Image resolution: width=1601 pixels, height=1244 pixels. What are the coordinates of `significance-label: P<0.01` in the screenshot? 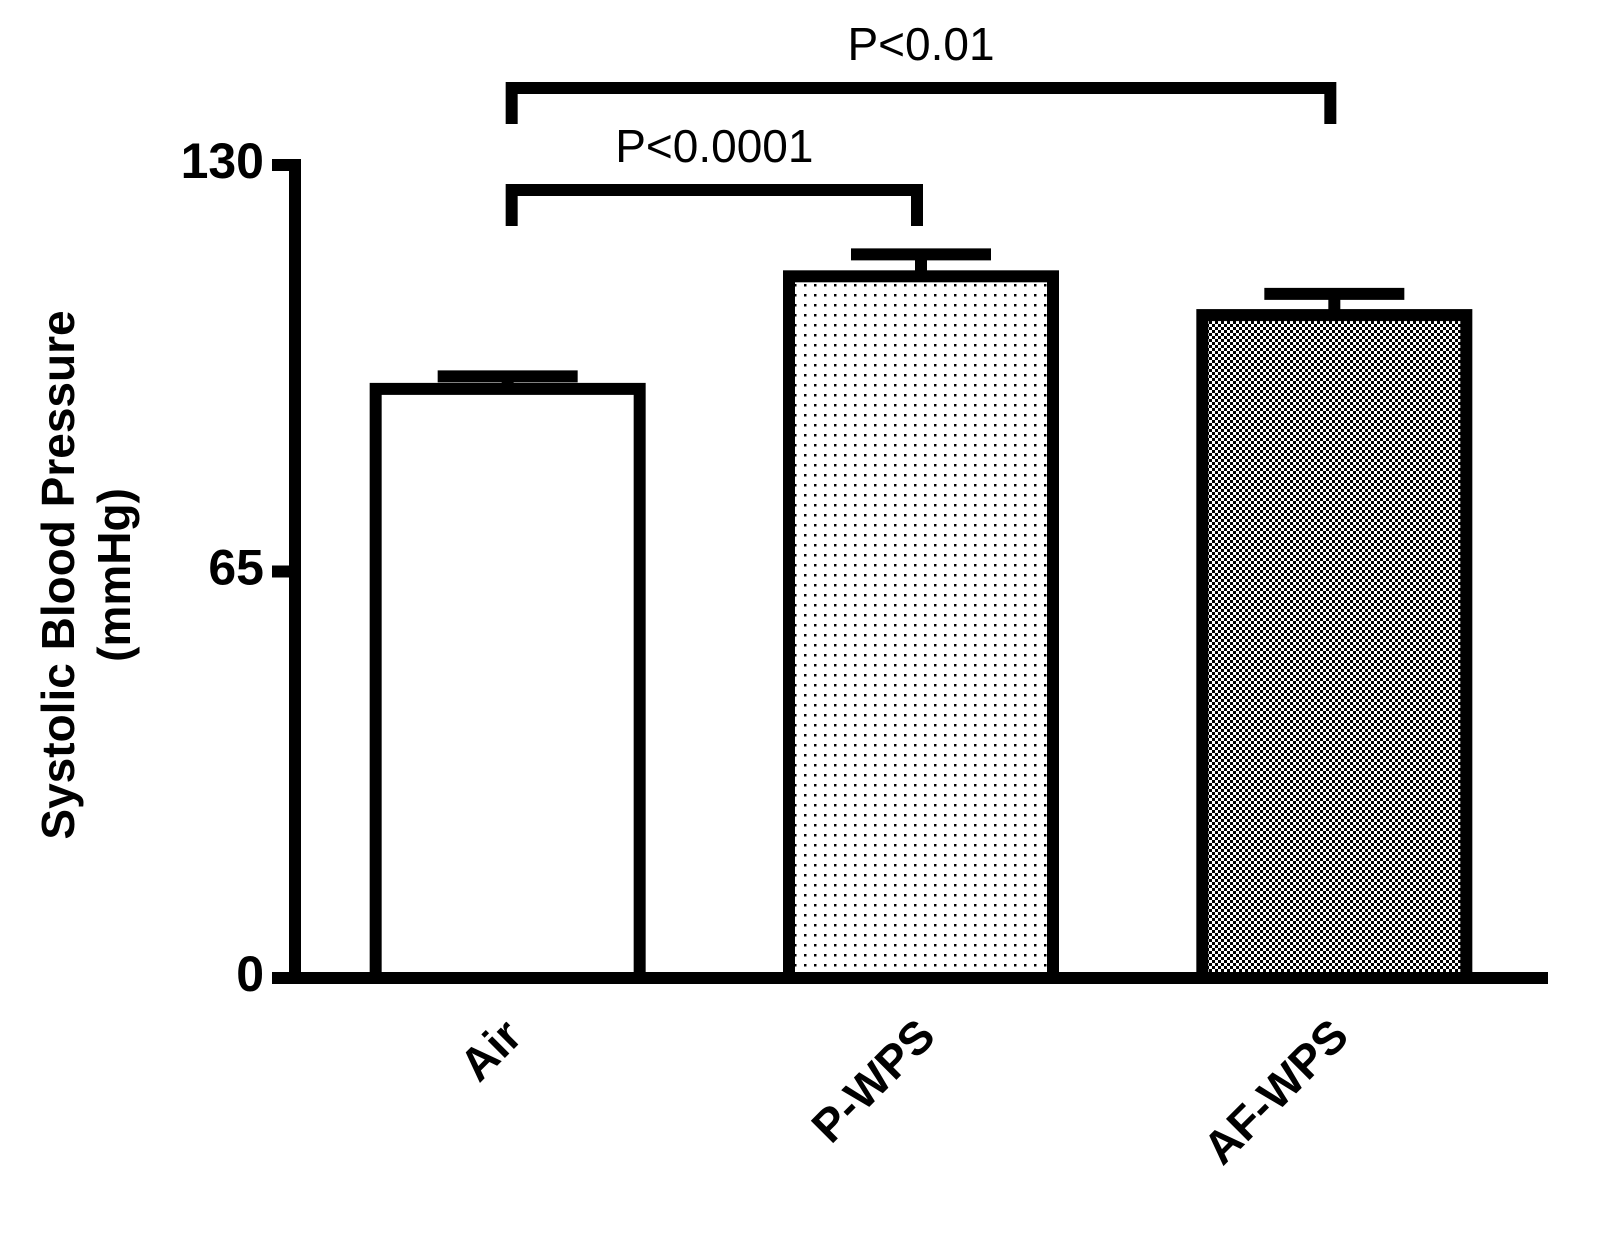 It's located at (920, 44).